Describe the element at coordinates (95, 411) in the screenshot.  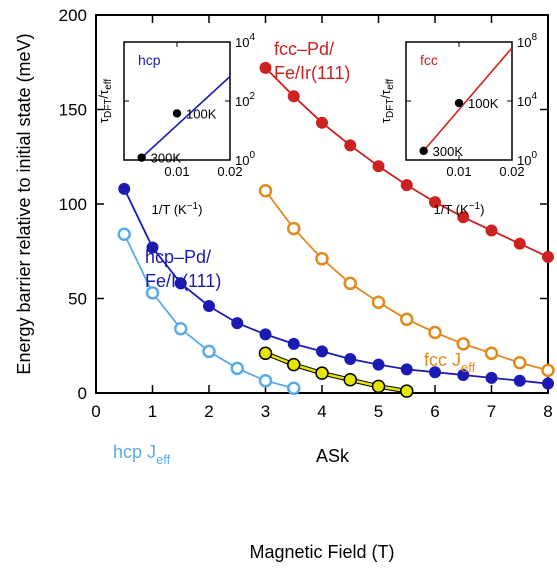
I see `x-tick-label: 0` at that location.